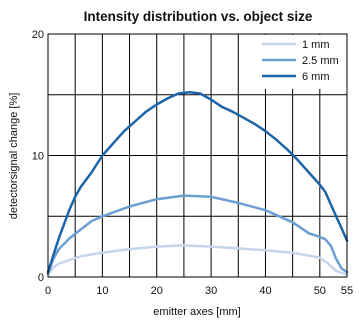 The image size is (359, 323). What do you see at coordinates (320, 61) in the screenshot?
I see `legend-label-1: 2.5 mm` at bounding box center [320, 61].